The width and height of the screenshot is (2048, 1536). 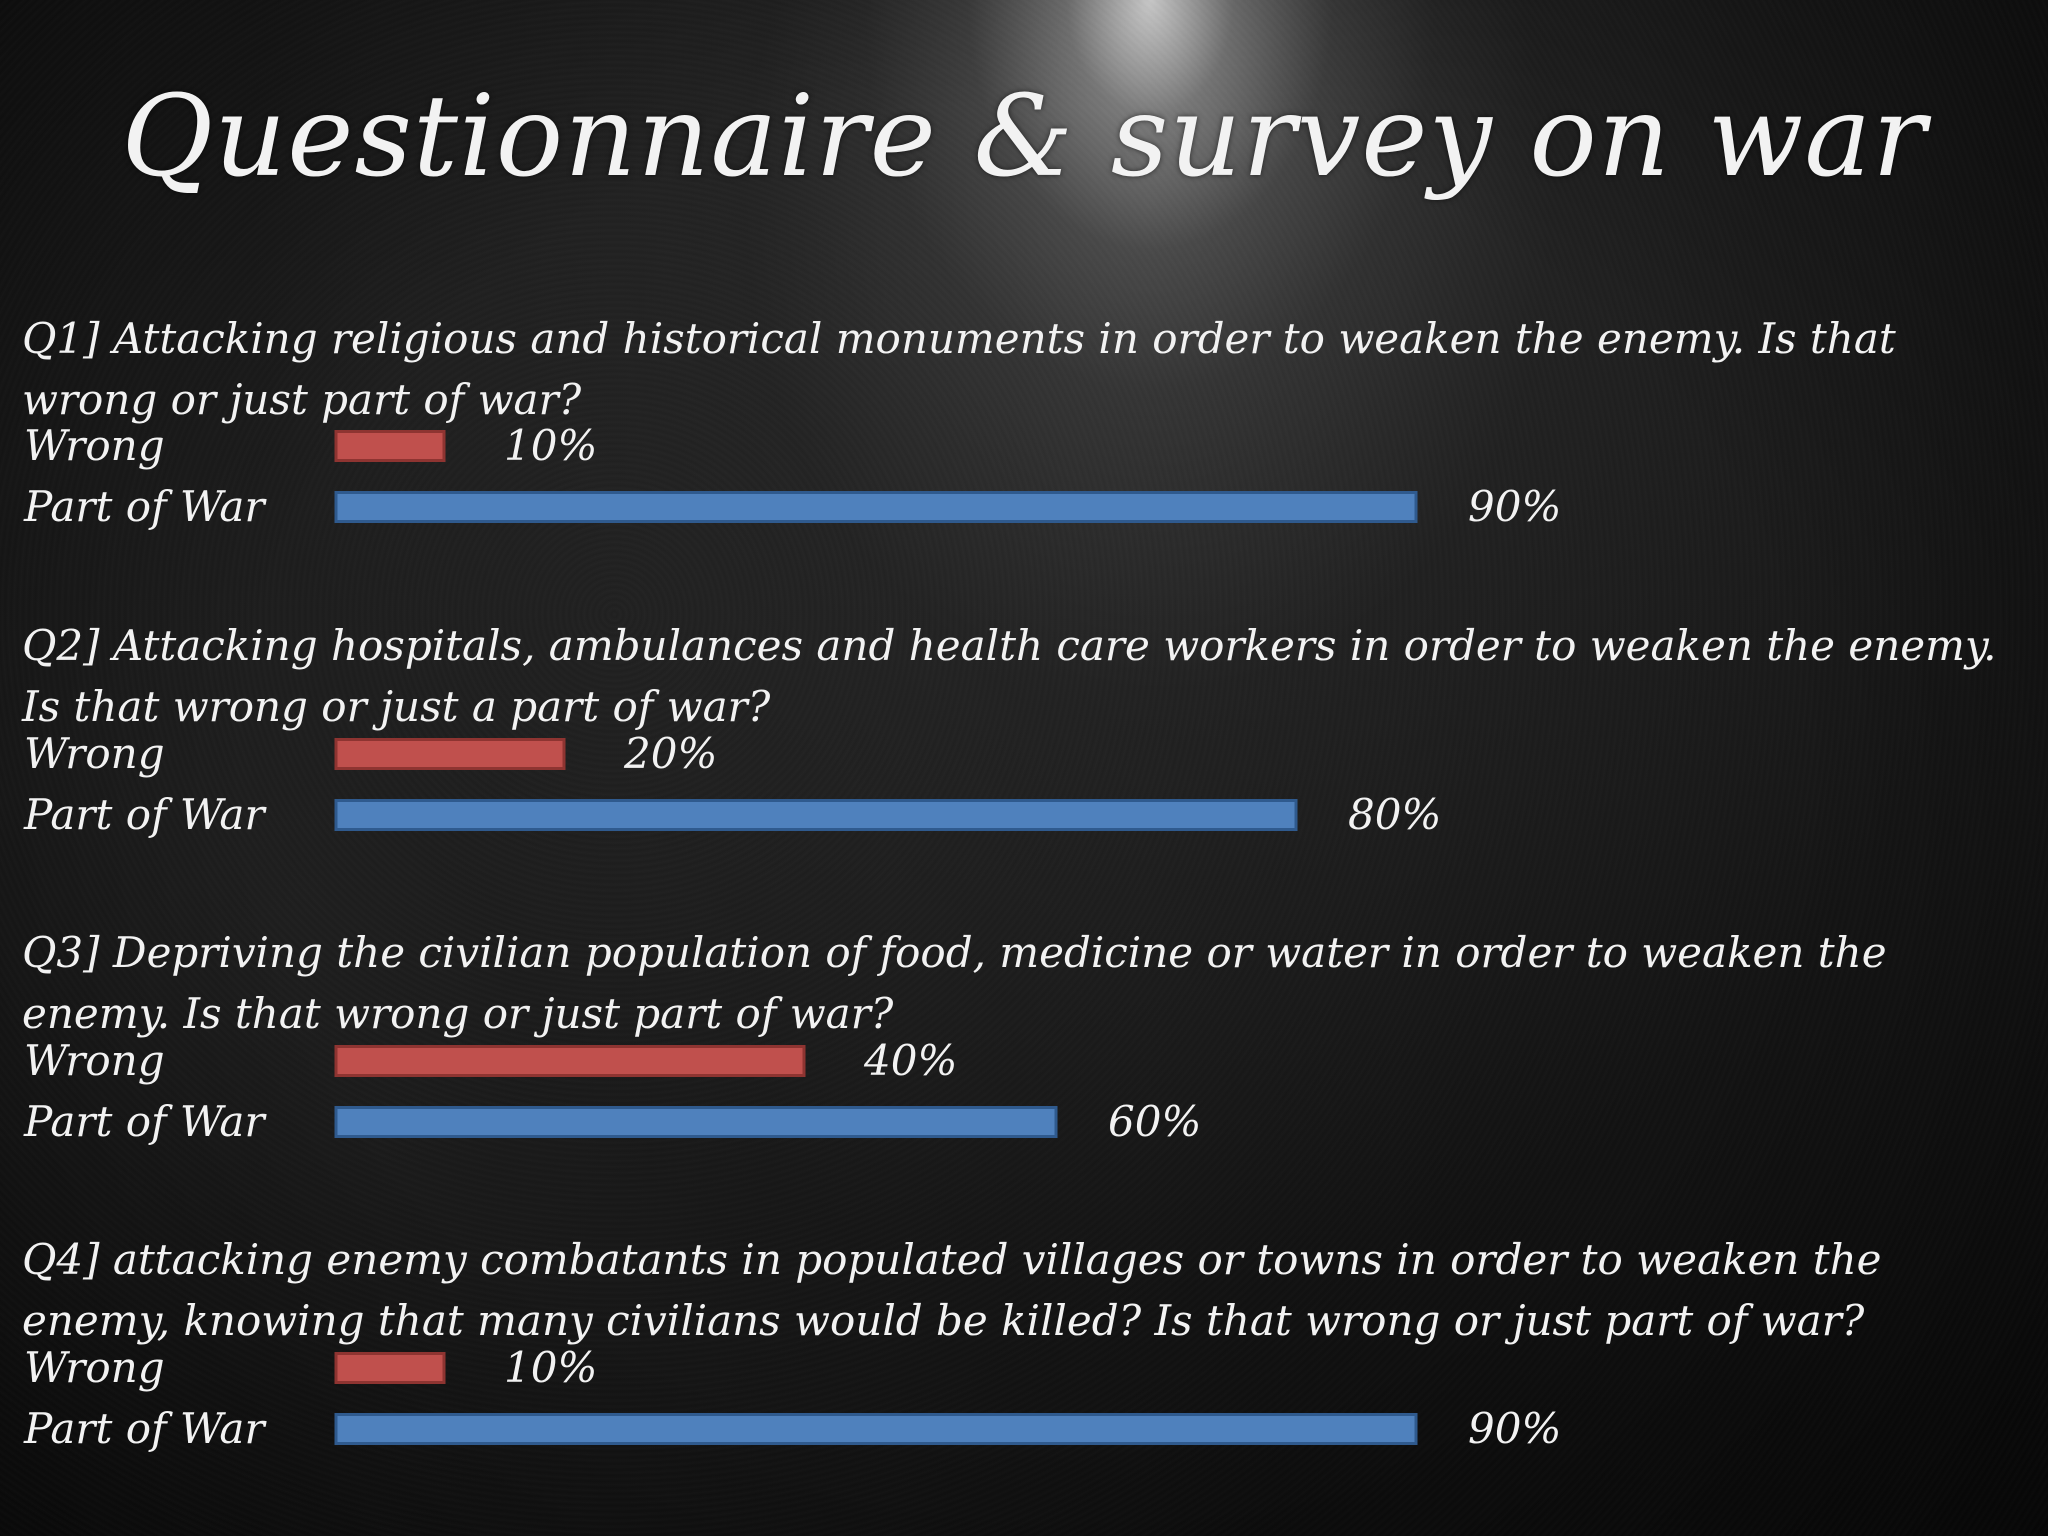 I want to click on q3-part-of-war-bar, so click(x=696, y=1122).